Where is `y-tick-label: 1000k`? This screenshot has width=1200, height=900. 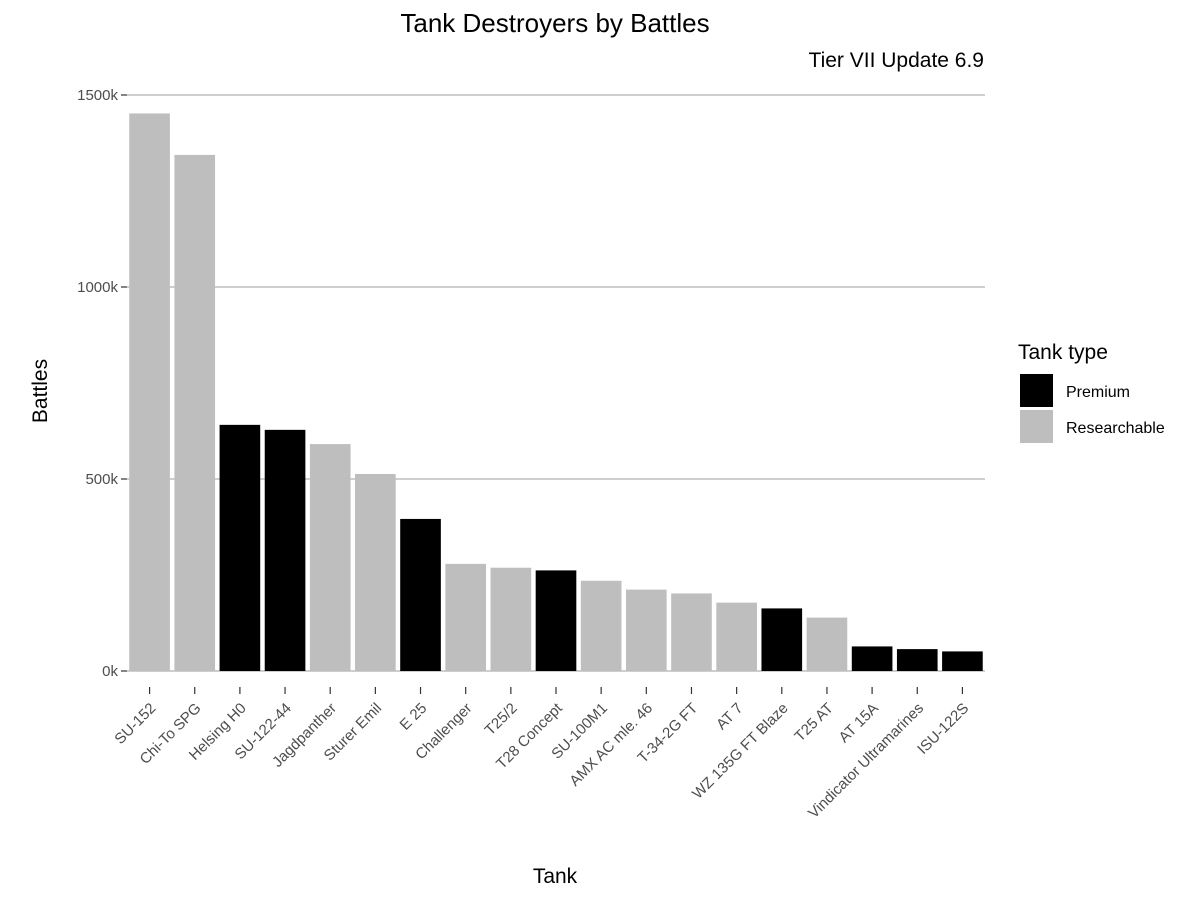
y-tick-label: 1000k is located at coordinates (97, 287).